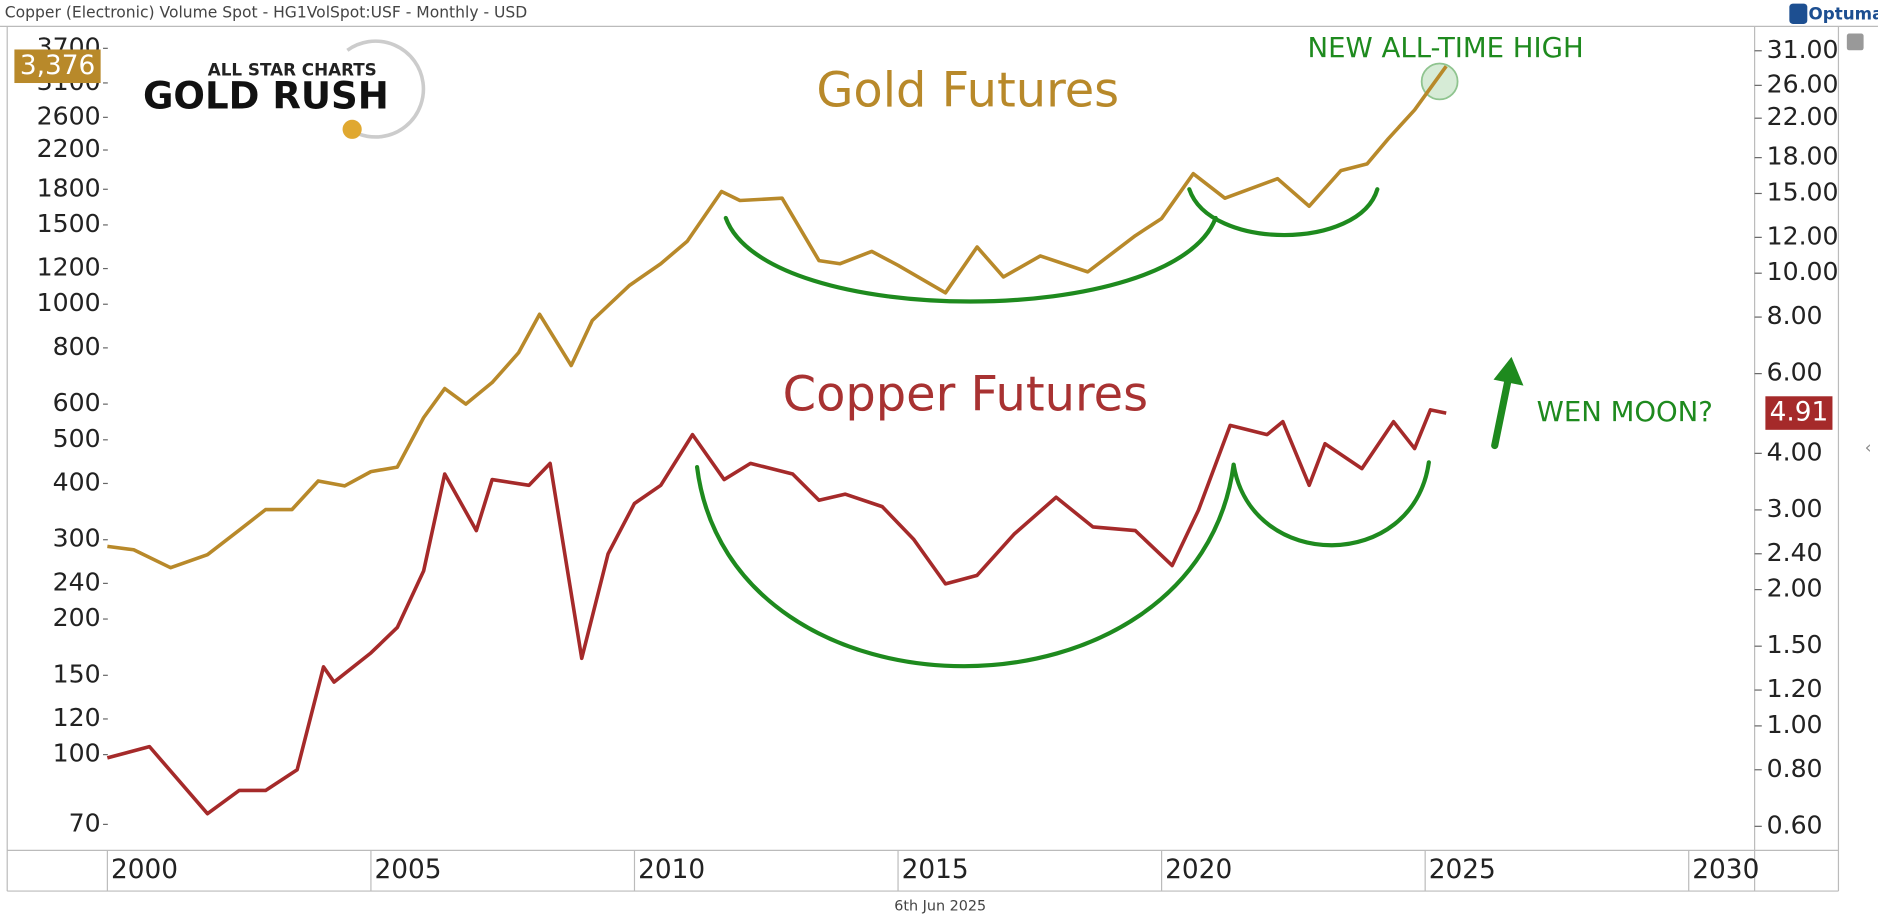  What do you see at coordinates (292, 70) in the screenshot?
I see `logo-line1: ALL STAR CHARTS` at bounding box center [292, 70].